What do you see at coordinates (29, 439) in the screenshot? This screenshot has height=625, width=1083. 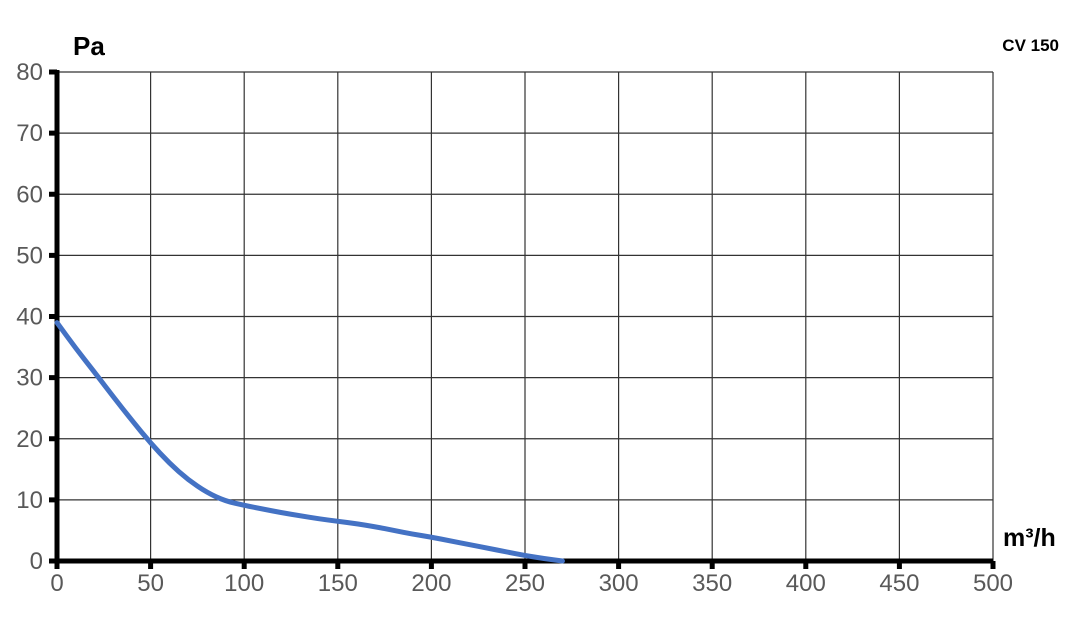 I see `y-tick-label: 20` at bounding box center [29, 439].